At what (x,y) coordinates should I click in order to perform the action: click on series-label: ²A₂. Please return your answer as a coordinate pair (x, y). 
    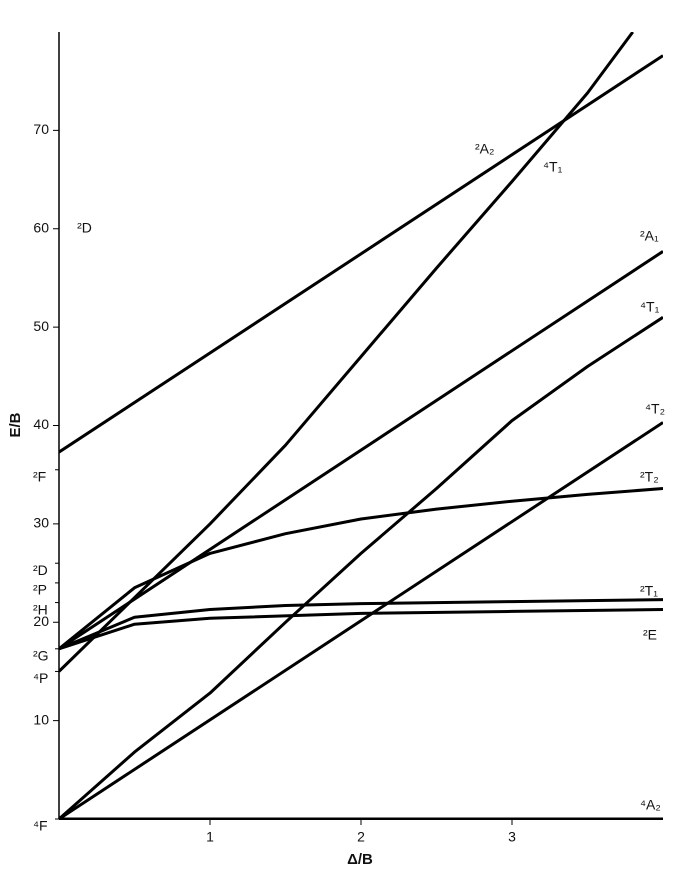
    Looking at the image, I should click on (484, 149).